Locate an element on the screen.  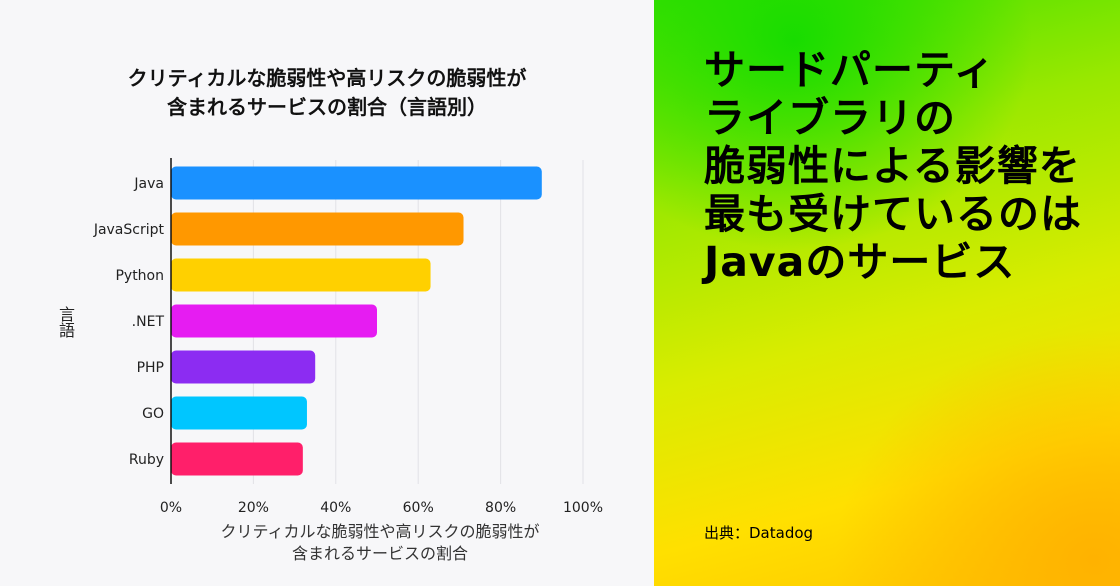
x-axis-label-line-2: 含まれるサービスの割合 is located at coordinates (379, 553).